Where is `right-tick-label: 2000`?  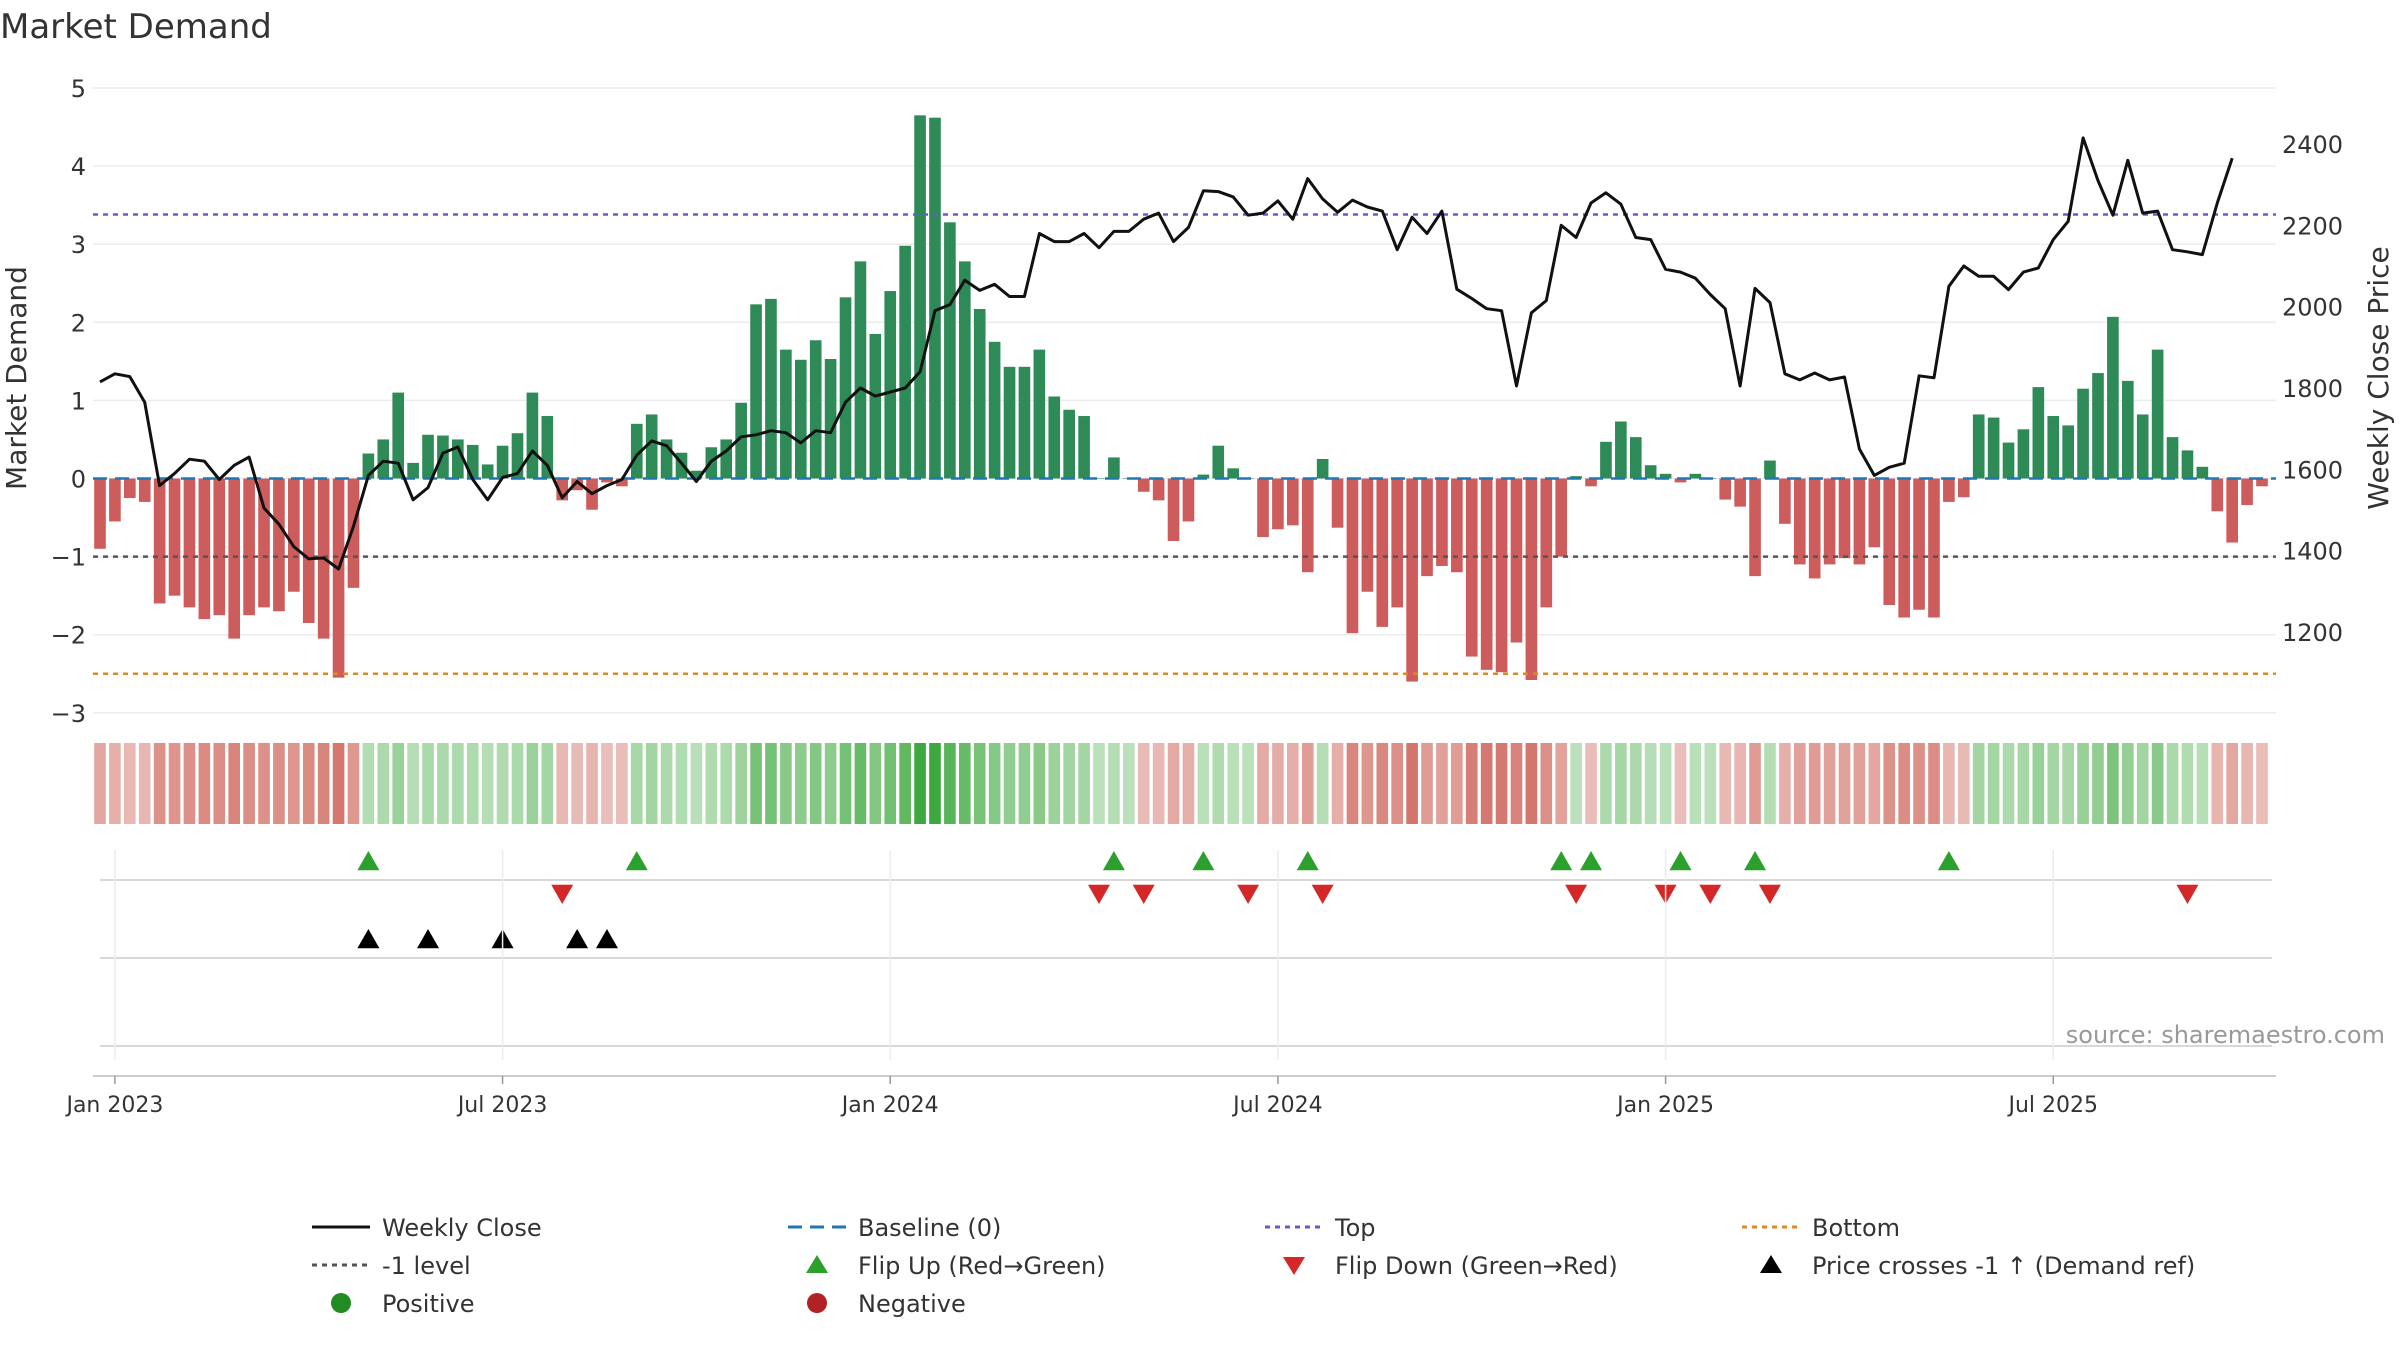 right-tick-label: 2000 is located at coordinates (2312, 308).